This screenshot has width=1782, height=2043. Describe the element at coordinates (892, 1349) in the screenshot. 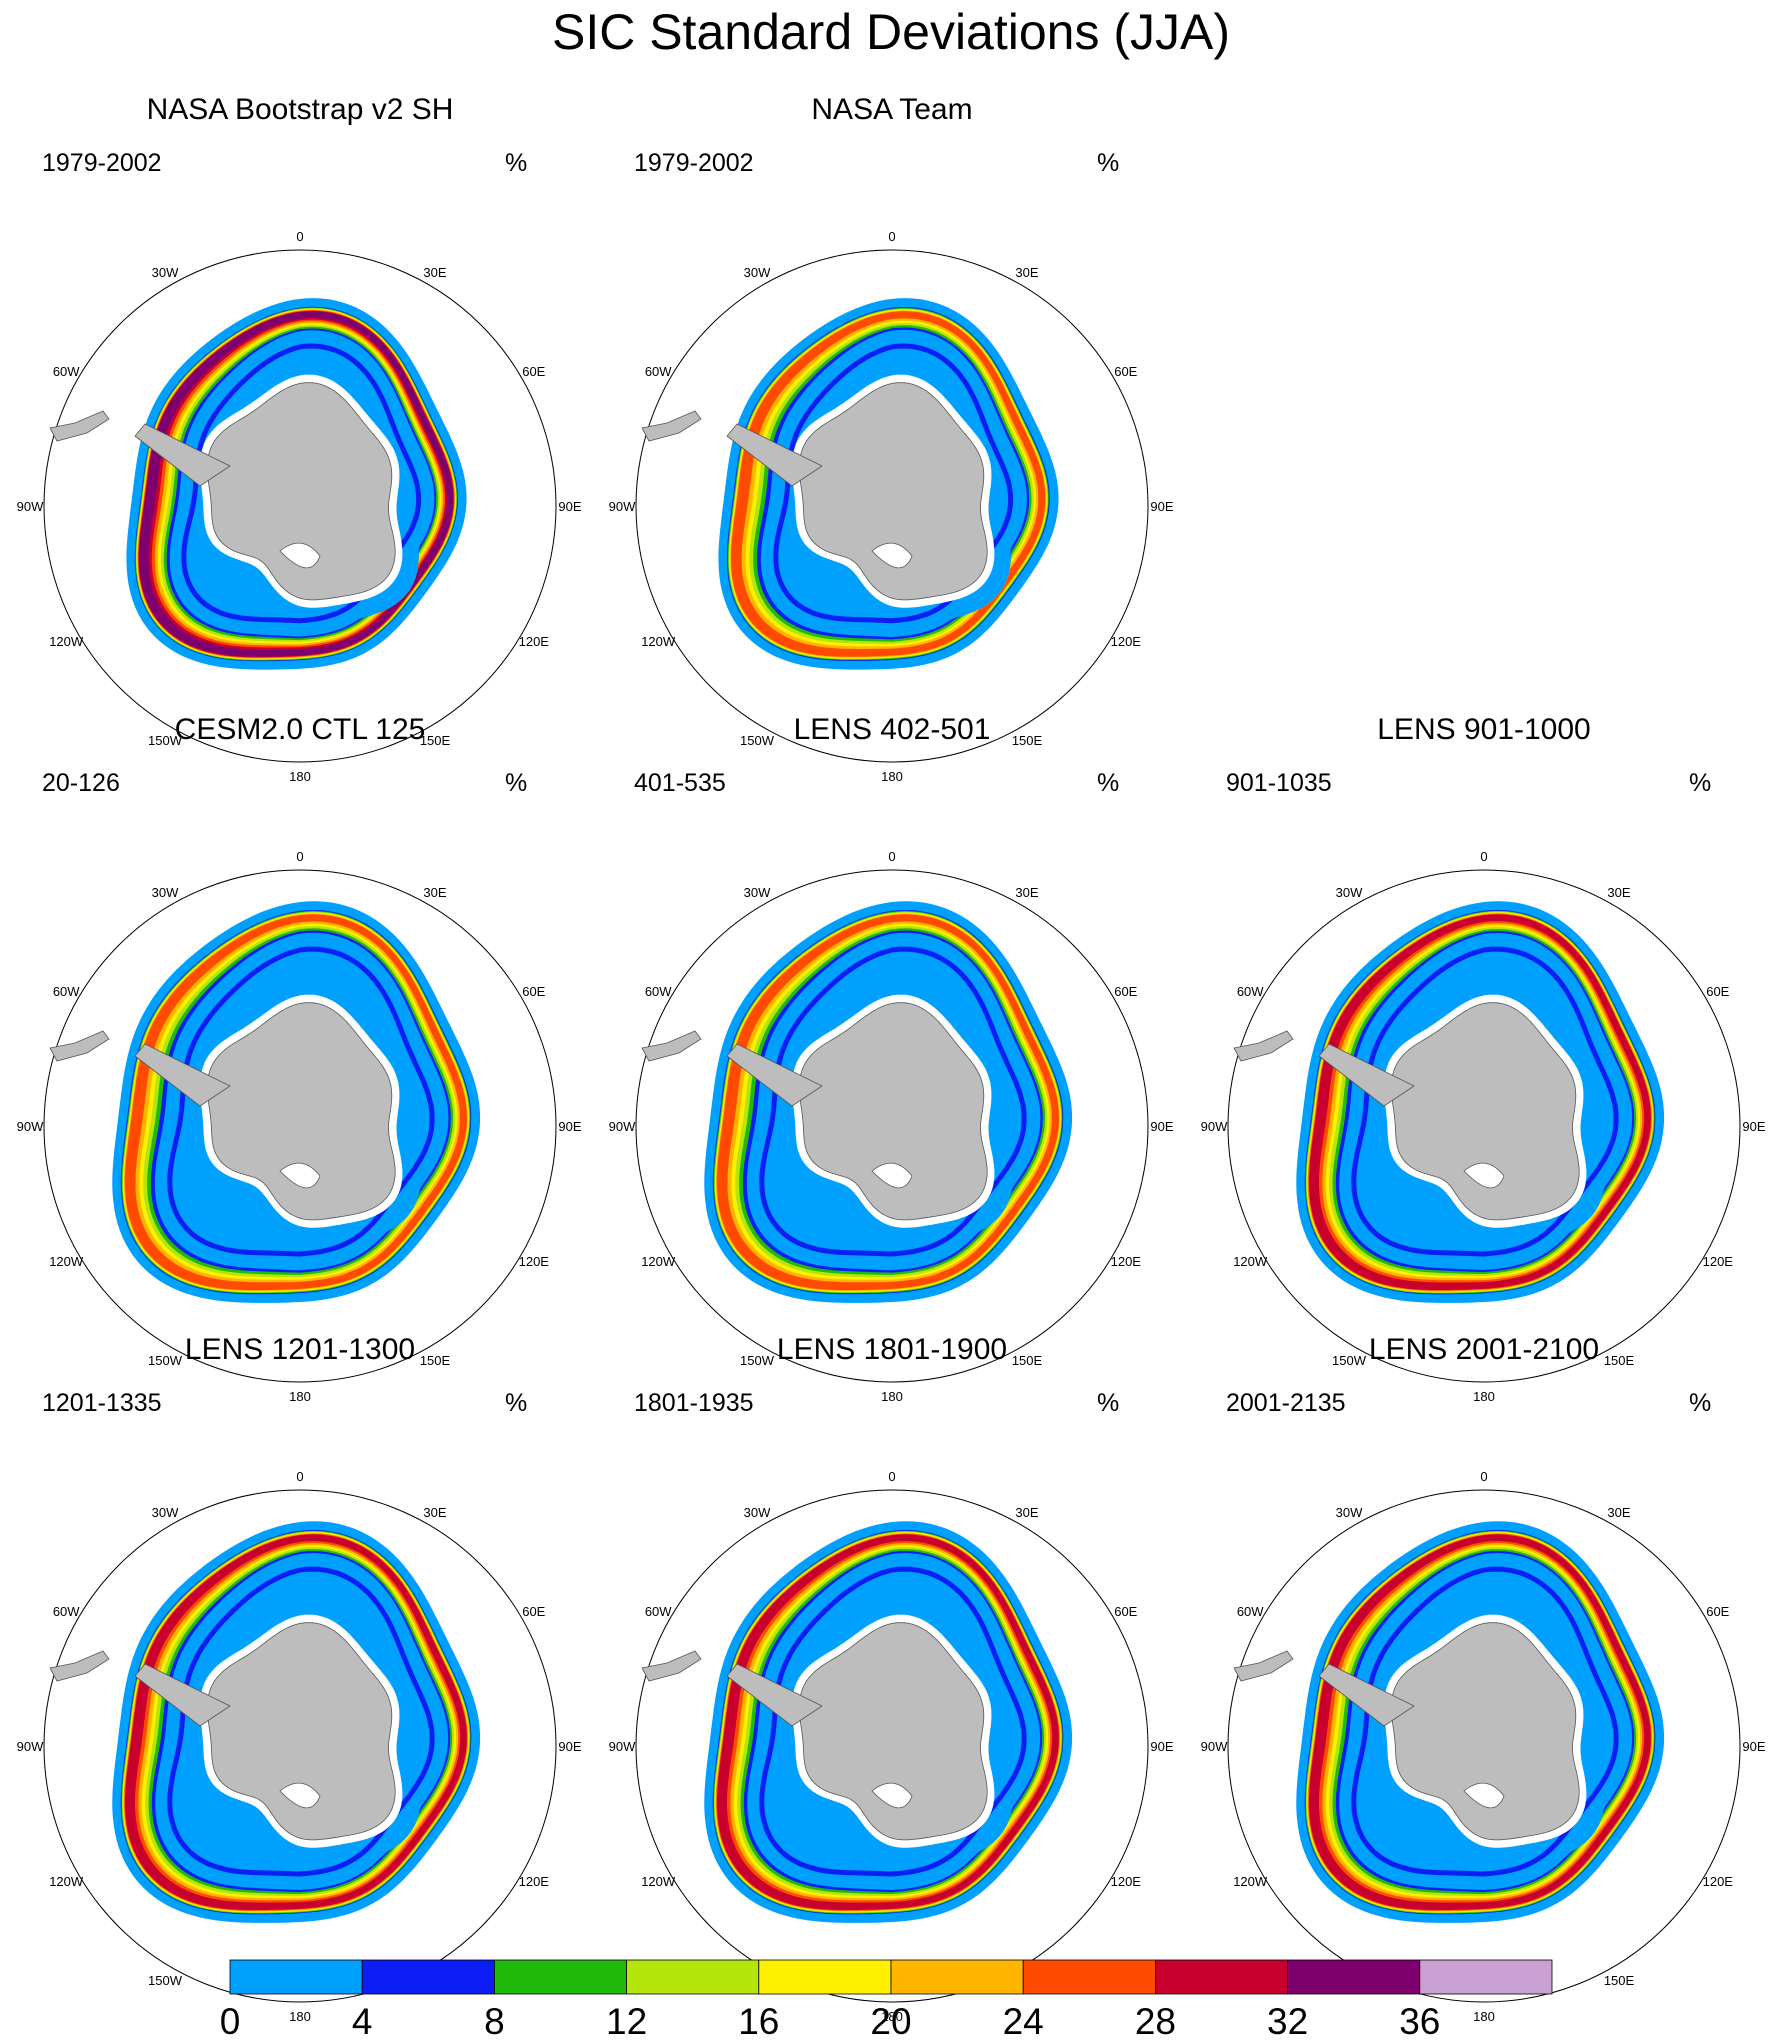

I see `panel-title: LENS 1801-1900` at that location.